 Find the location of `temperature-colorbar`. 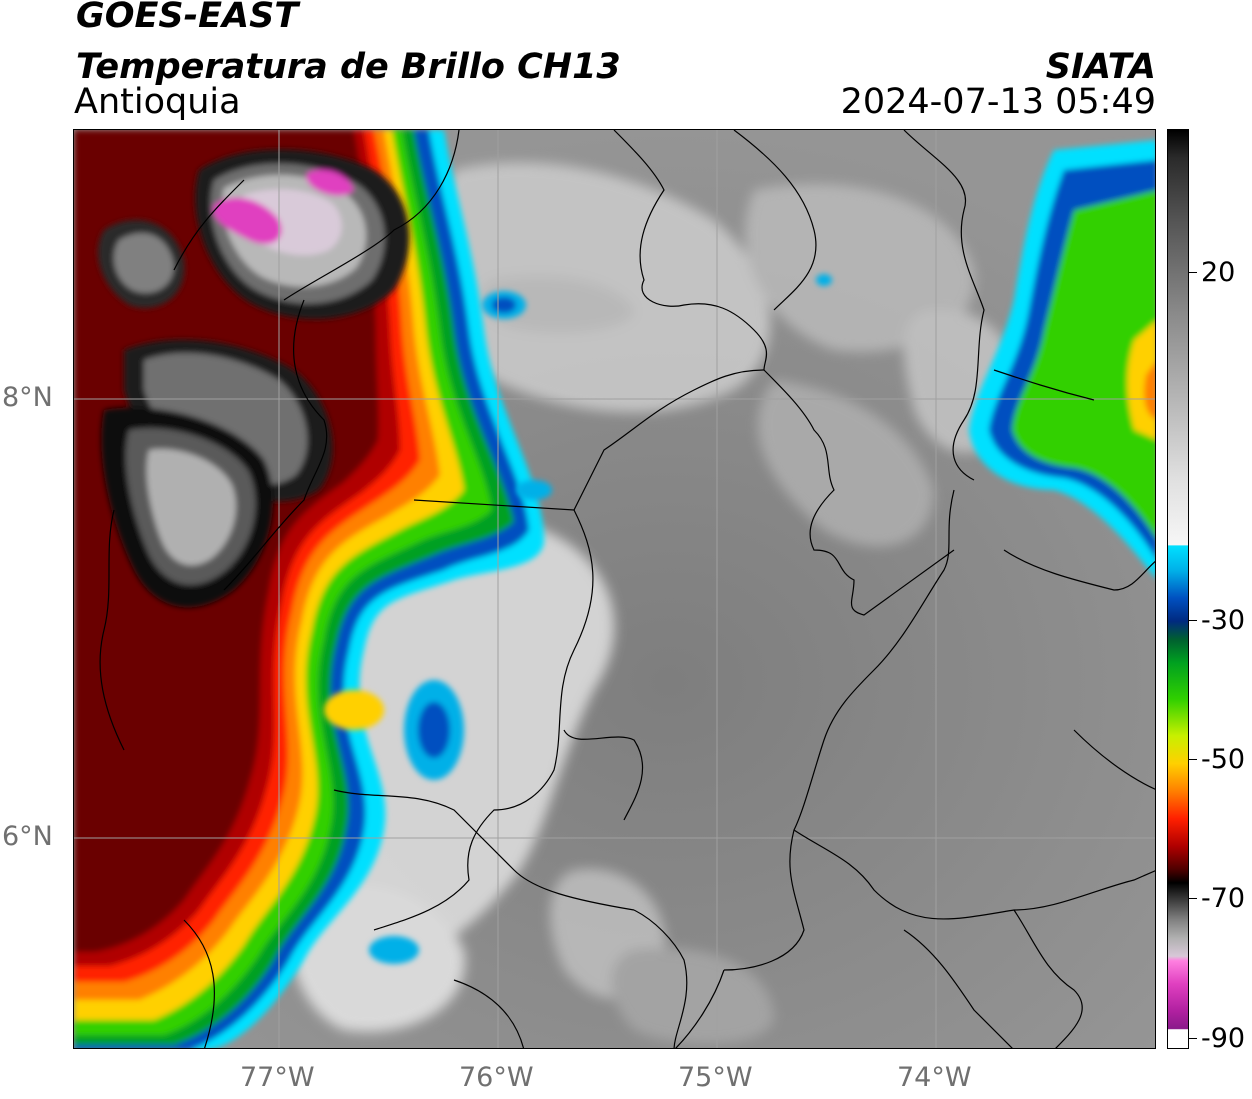

temperature-colorbar is located at coordinates (1178, 589).